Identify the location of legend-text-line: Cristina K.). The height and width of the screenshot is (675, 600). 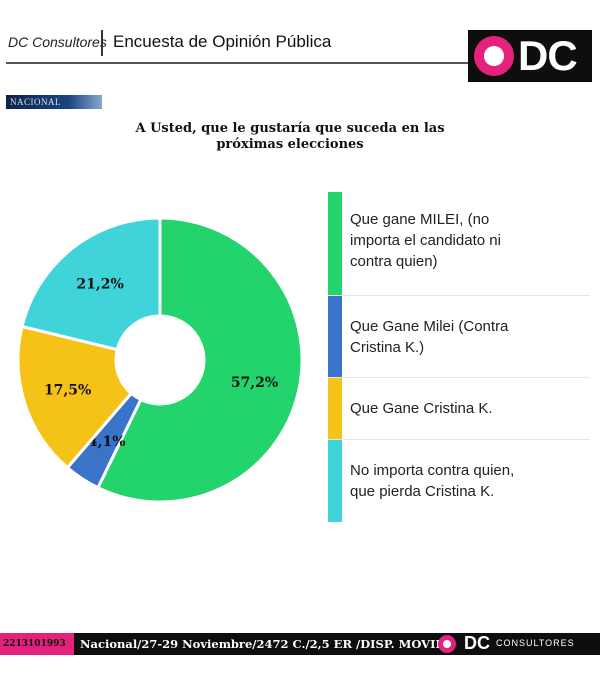
(387, 347).